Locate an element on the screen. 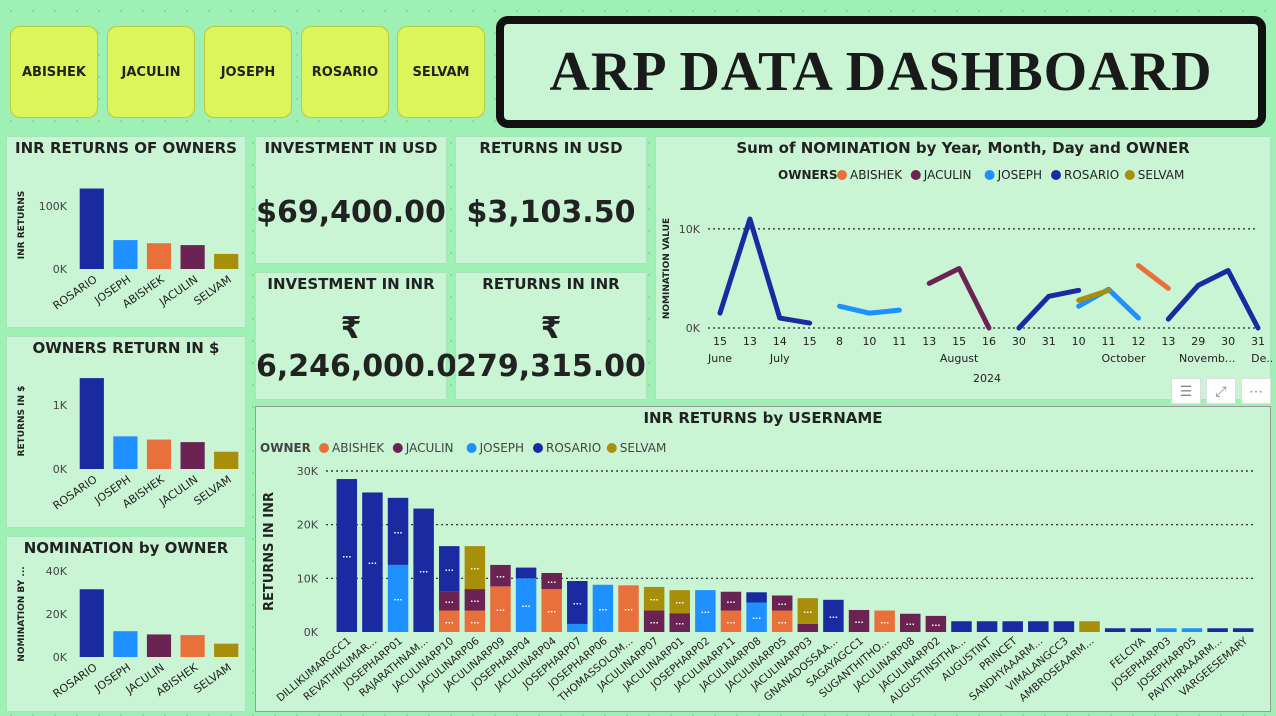  slicer-button-jaculin: JACULIN is located at coordinates (151, 72).